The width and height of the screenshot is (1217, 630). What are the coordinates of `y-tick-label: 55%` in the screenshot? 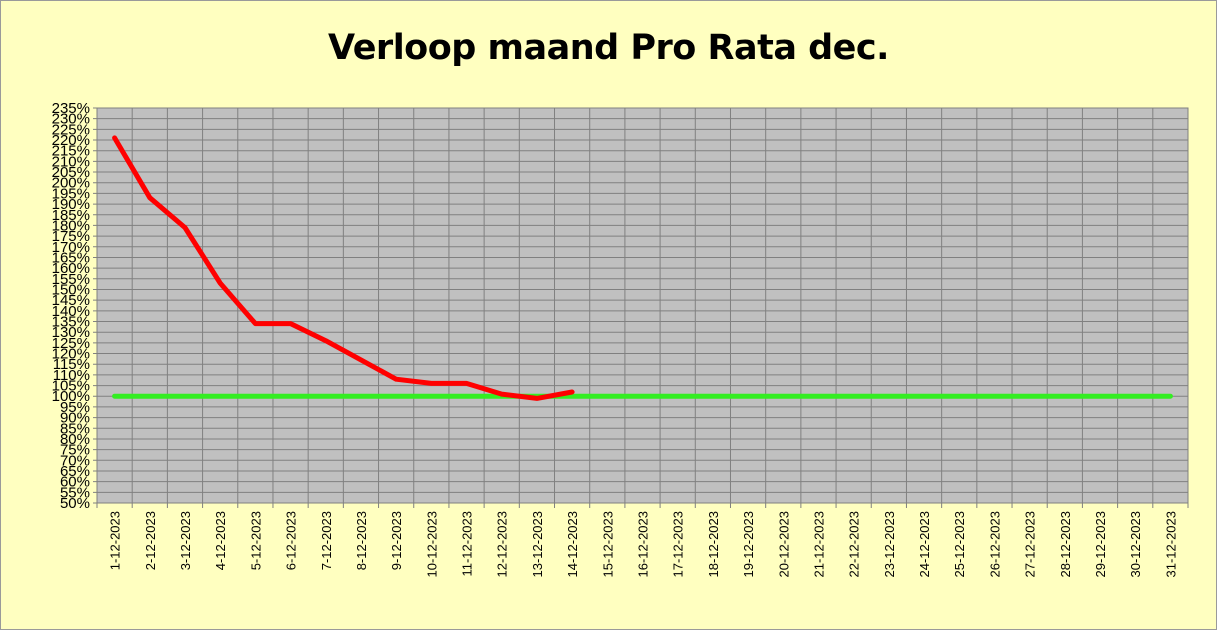 It's located at (75, 492).